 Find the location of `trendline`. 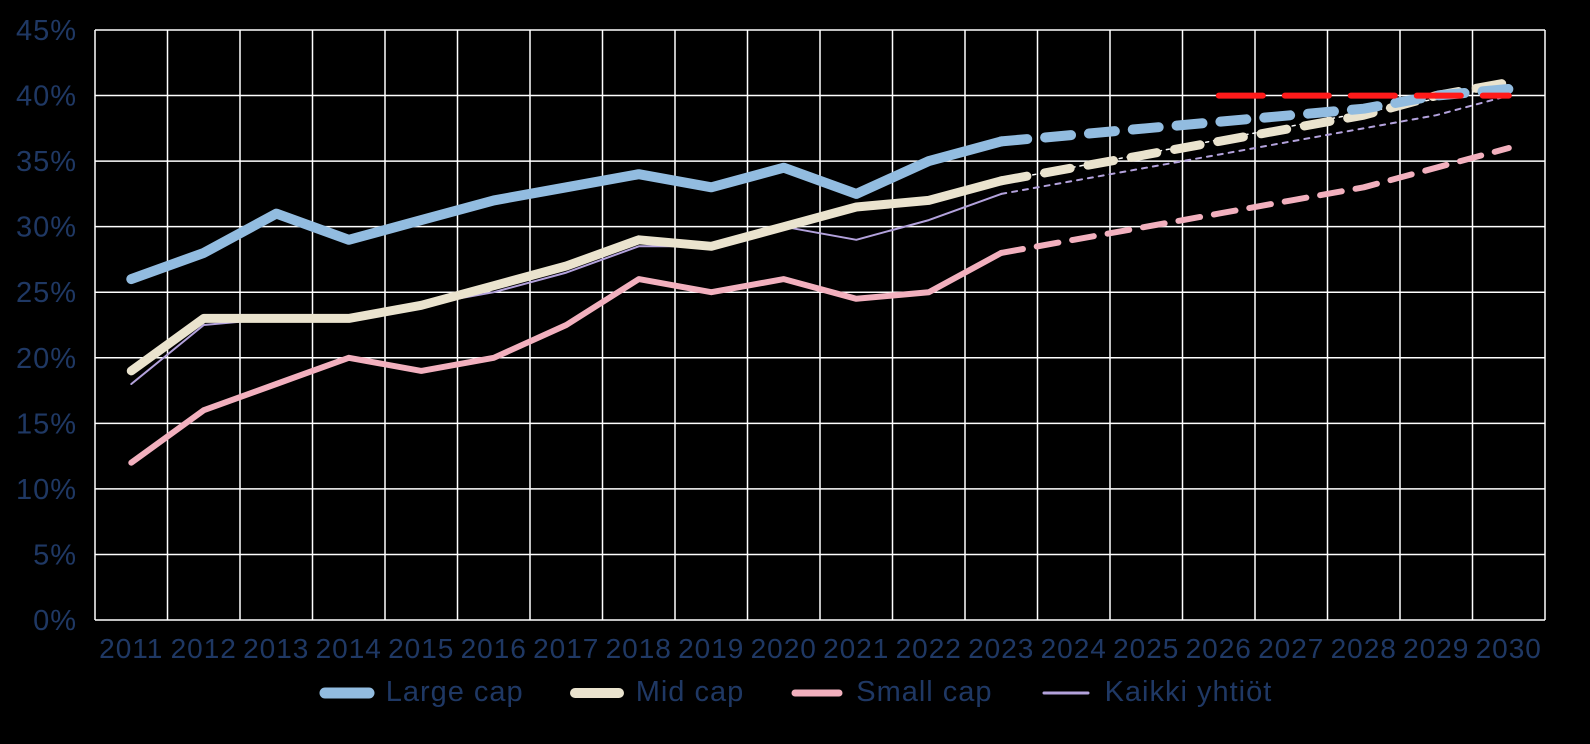

trendline is located at coordinates (1255, 133).